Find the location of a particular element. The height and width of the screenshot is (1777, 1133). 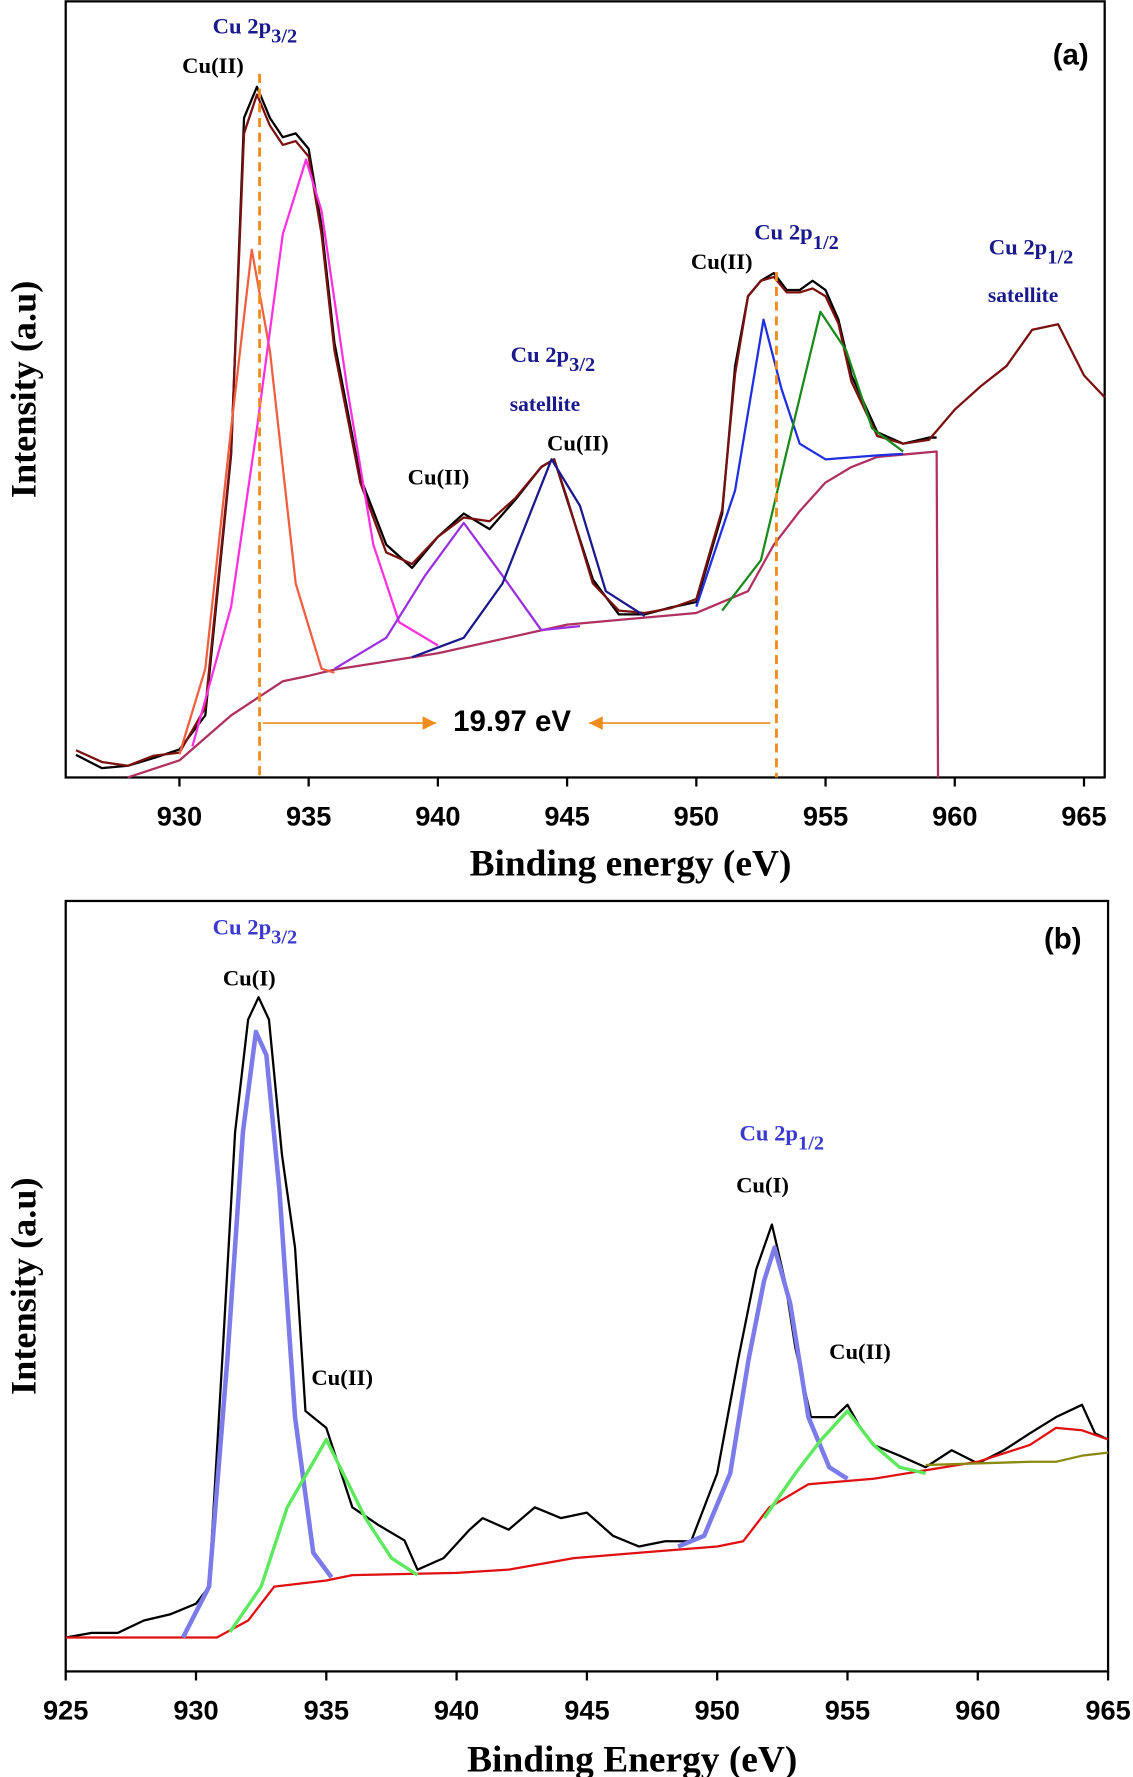

panel-label: (a) is located at coordinates (1071, 55).